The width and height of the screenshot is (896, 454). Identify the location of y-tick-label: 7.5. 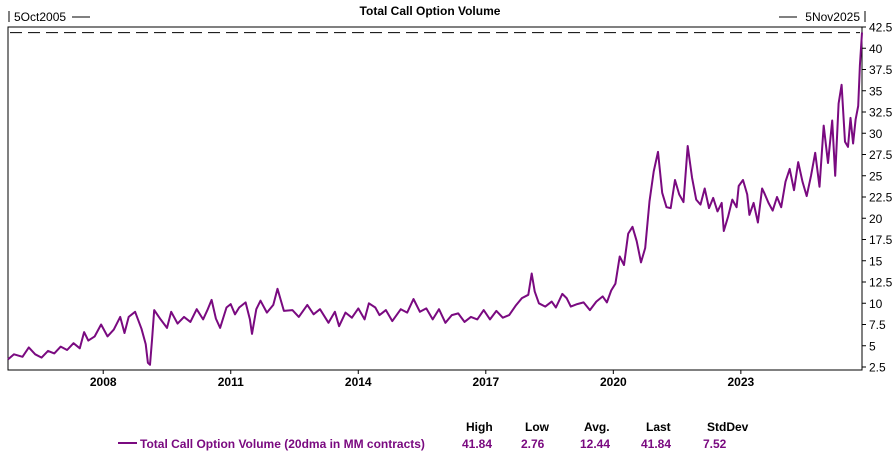
(877, 325).